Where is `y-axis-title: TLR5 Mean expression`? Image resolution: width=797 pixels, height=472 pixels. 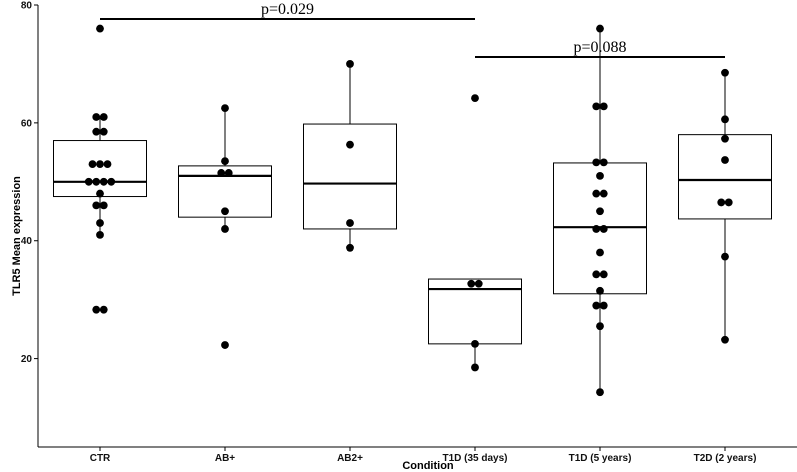 y-axis-title: TLR5 Mean expression is located at coordinates (17, 236).